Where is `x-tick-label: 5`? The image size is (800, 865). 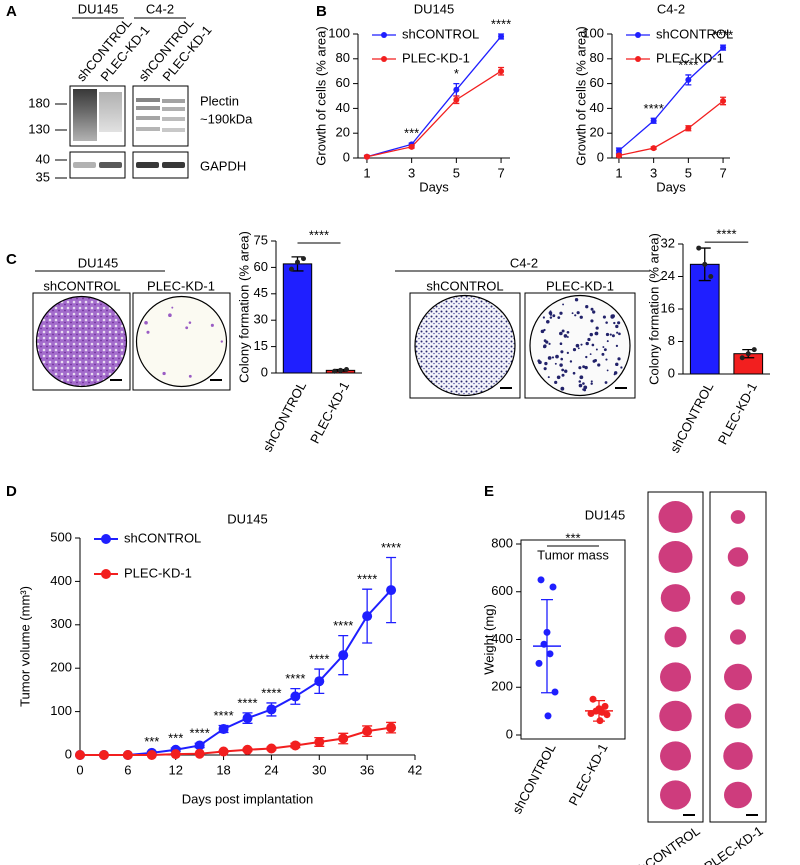 x-tick-label: 5 is located at coordinates (456, 172).